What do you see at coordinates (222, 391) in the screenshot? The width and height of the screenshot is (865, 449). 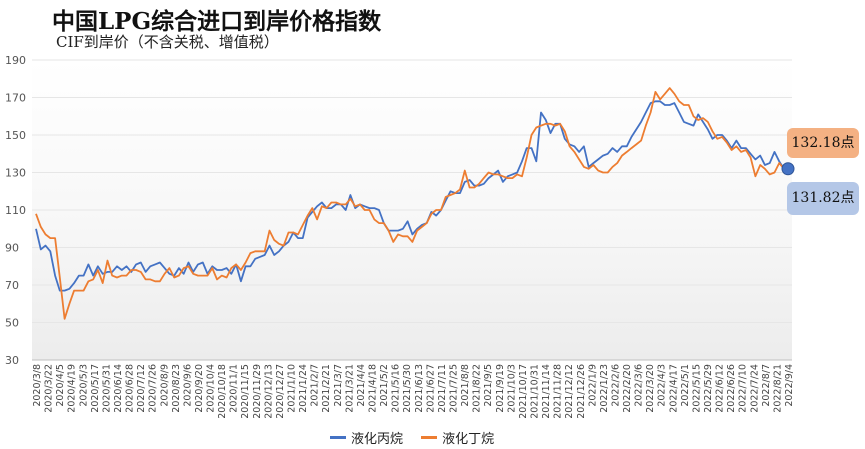 I see `x-tick-label: 2020/10/18` at bounding box center [222, 391].